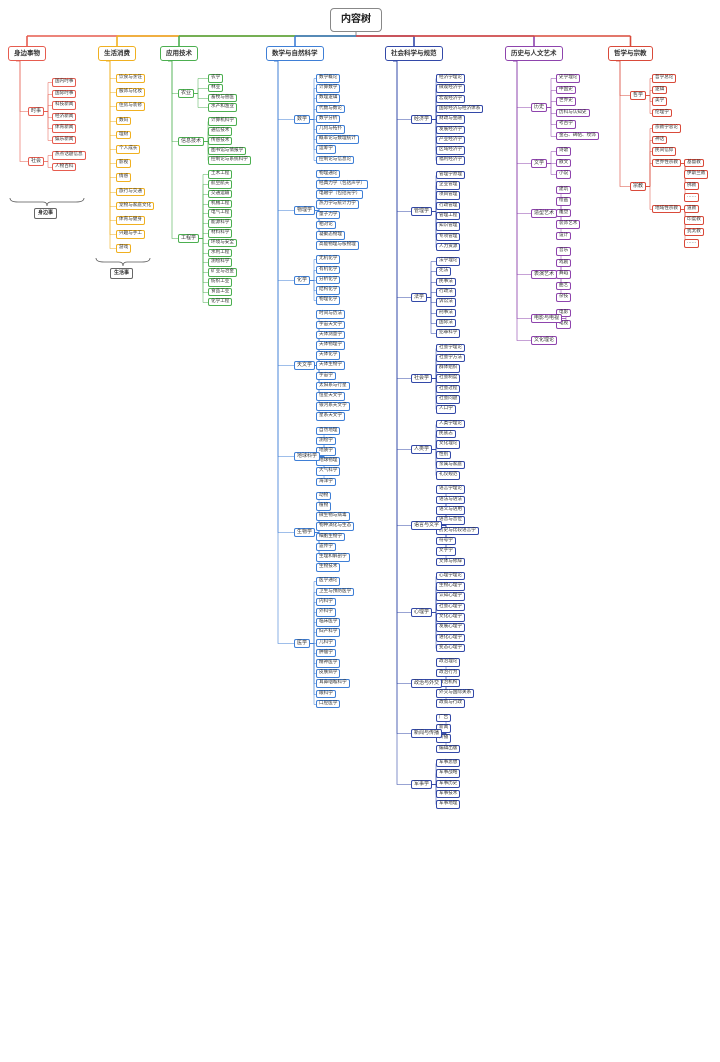 The width and height of the screenshot is (720, 1062). Describe the element at coordinates (330, 129) in the screenshot. I see `leaf-item: 几何与拓扑` at that location.